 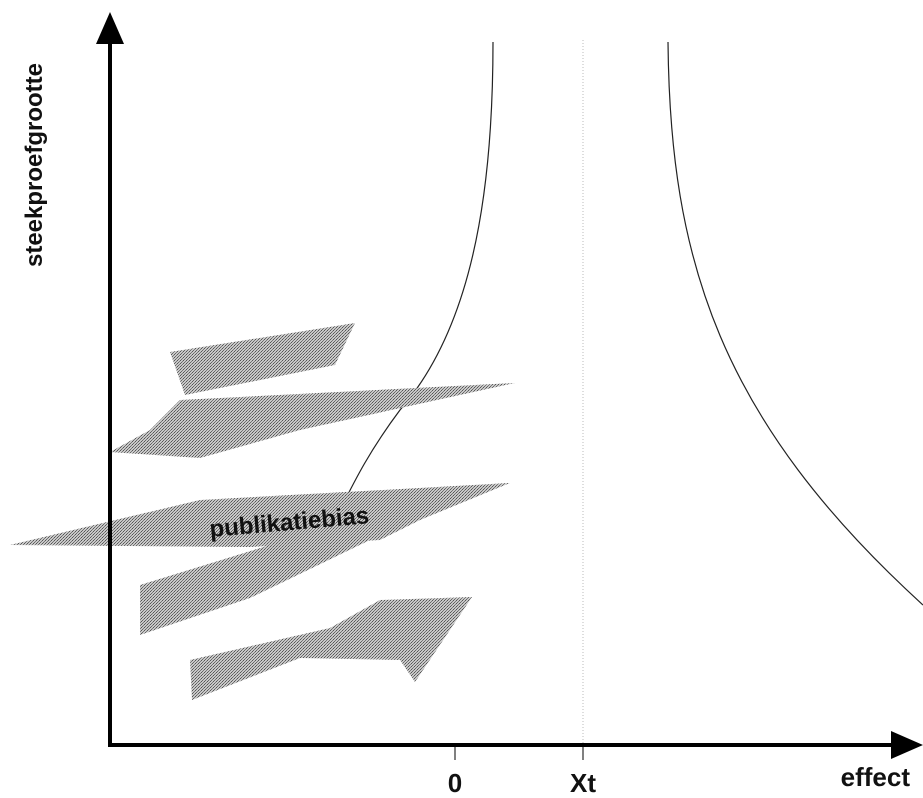 What do you see at coordinates (455, 783) in the screenshot?
I see `x-tick-label: 0` at bounding box center [455, 783].